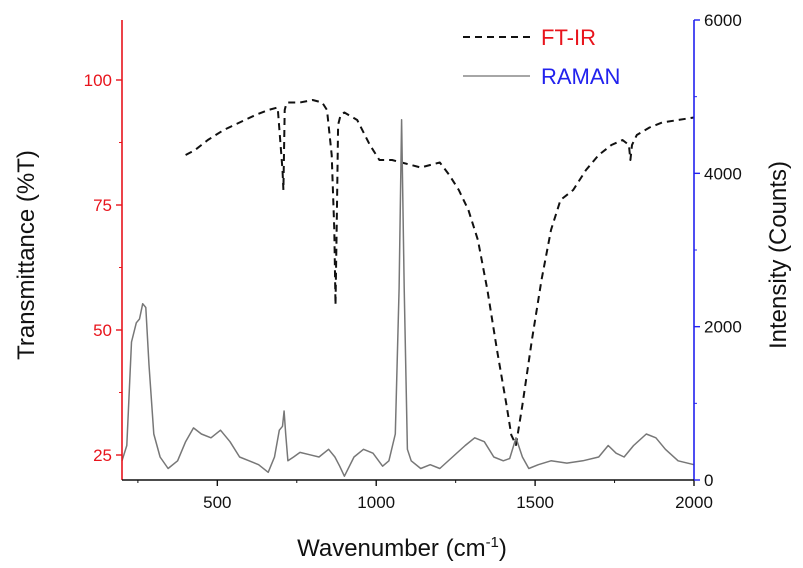 Image resolution: width=803 pixels, height=568 pixels. What do you see at coordinates (568, 37) in the screenshot?
I see `legend-ftir-label: FT-IR` at bounding box center [568, 37].